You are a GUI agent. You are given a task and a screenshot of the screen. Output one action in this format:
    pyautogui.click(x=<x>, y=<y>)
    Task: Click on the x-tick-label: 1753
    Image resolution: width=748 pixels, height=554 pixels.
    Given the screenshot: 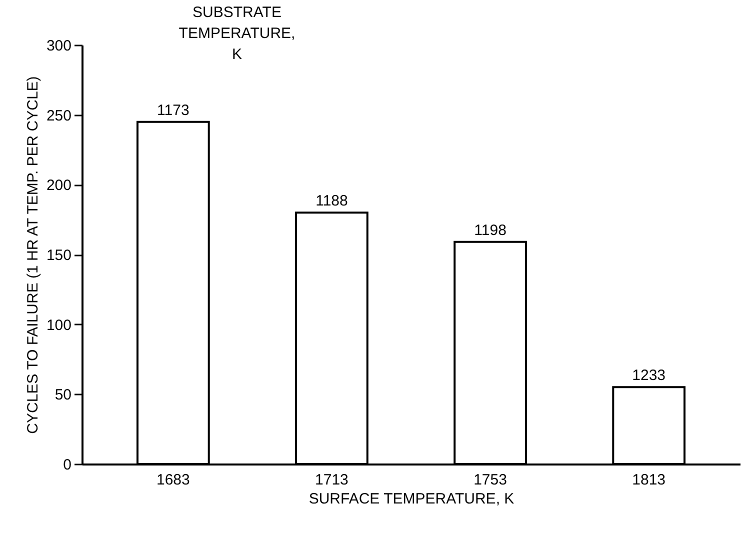 What is the action you would take?
    pyautogui.click(x=490, y=480)
    